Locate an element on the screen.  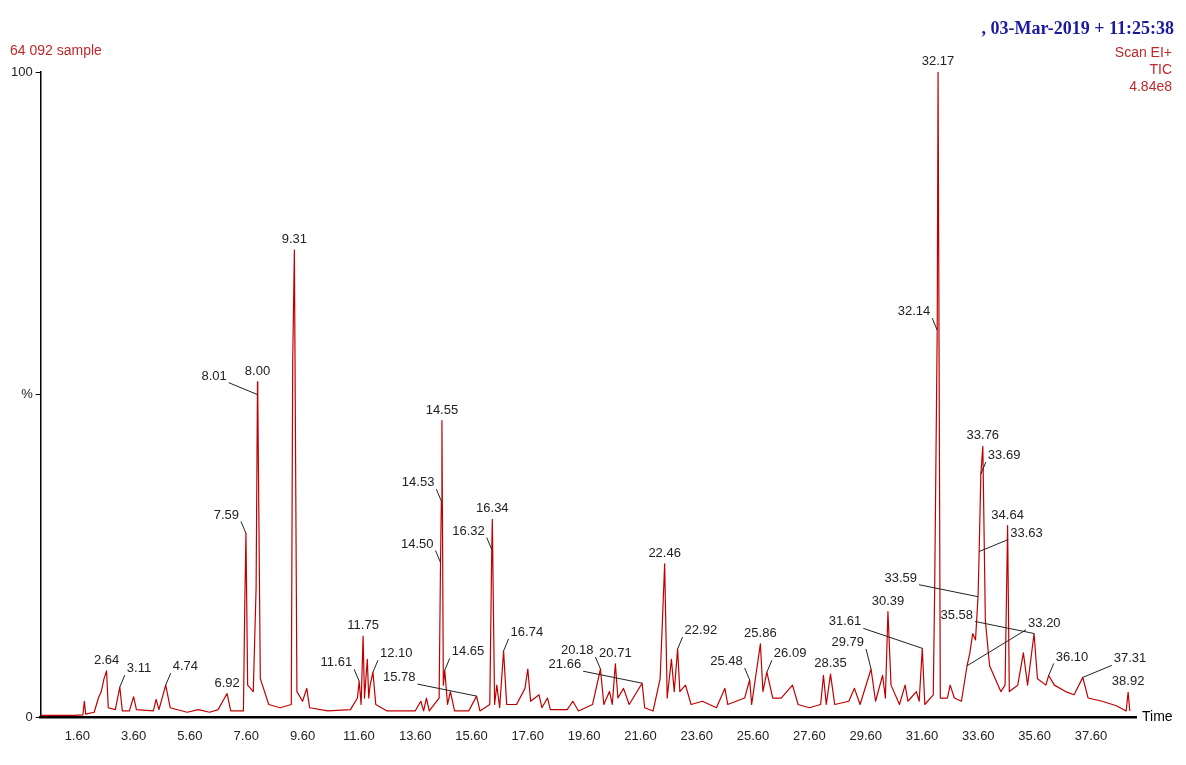
annotation: 8.00 is located at coordinates (257, 370).